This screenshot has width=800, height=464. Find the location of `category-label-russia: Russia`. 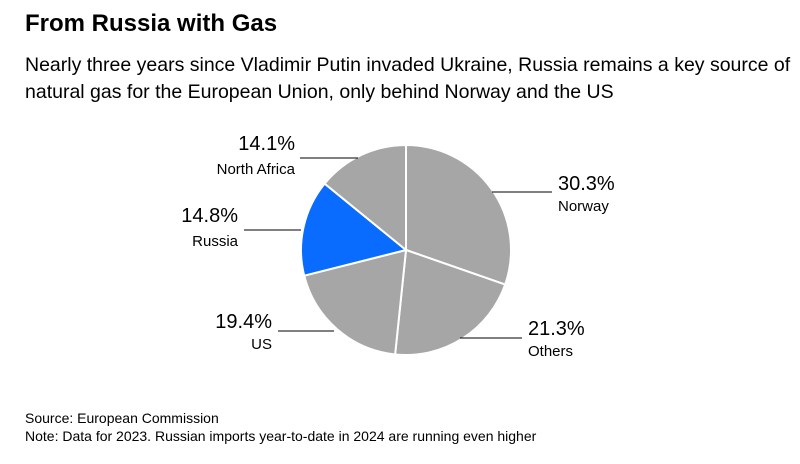

category-label-russia: Russia is located at coordinates (215, 241).